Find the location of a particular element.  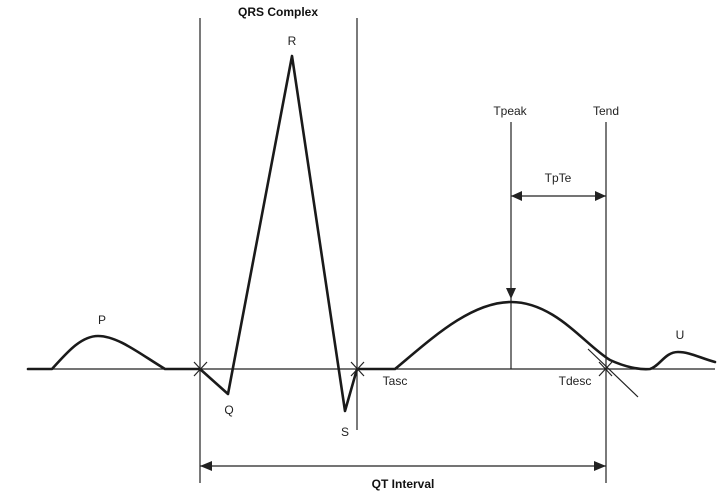

tpte-label: TpTe is located at coordinates (558, 178).